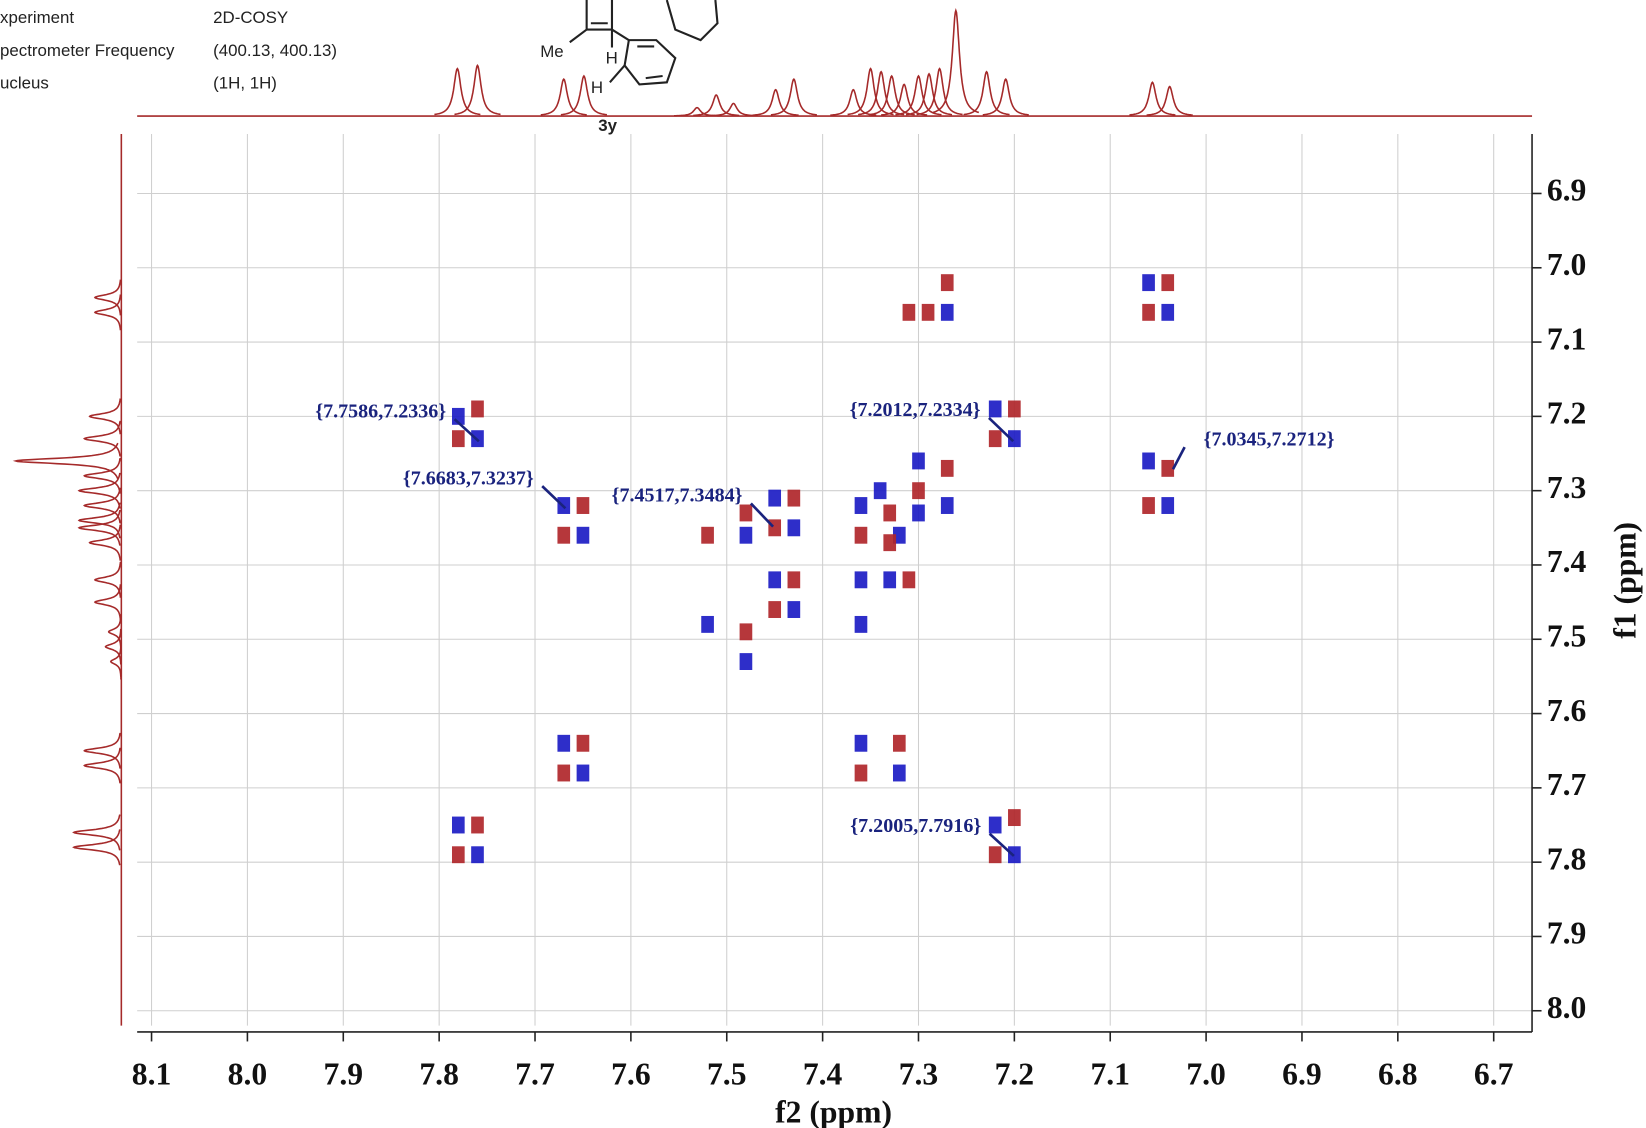 The height and width of the screenshot is (1128, 1646). I want to click on y-tick-label: 7.5, so click(1567, 636).